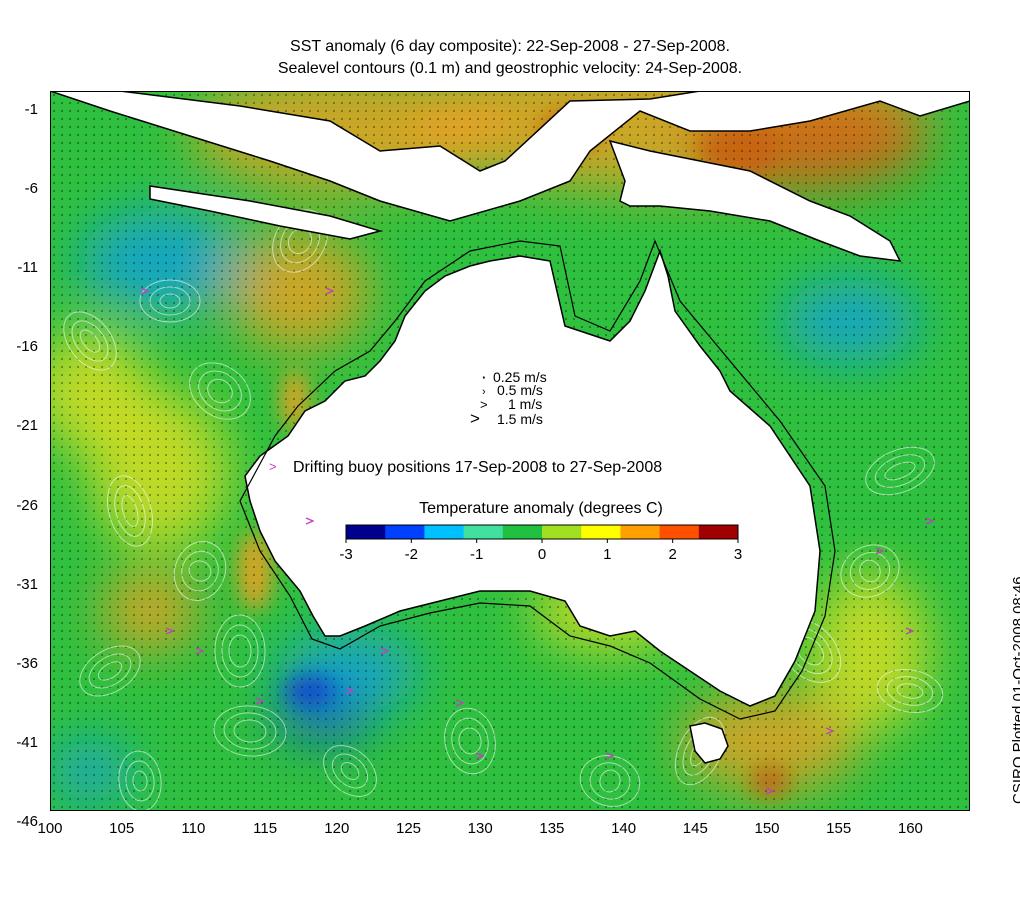 Image resolution: width=1020 pixels, height=900 pixels. What do you see at coordinates (1015, 690) in the screenshot?
I see `plot-credit: CSIRO Plotted 01-Oct-2008 08:46` at bounding box center [1015, 690].